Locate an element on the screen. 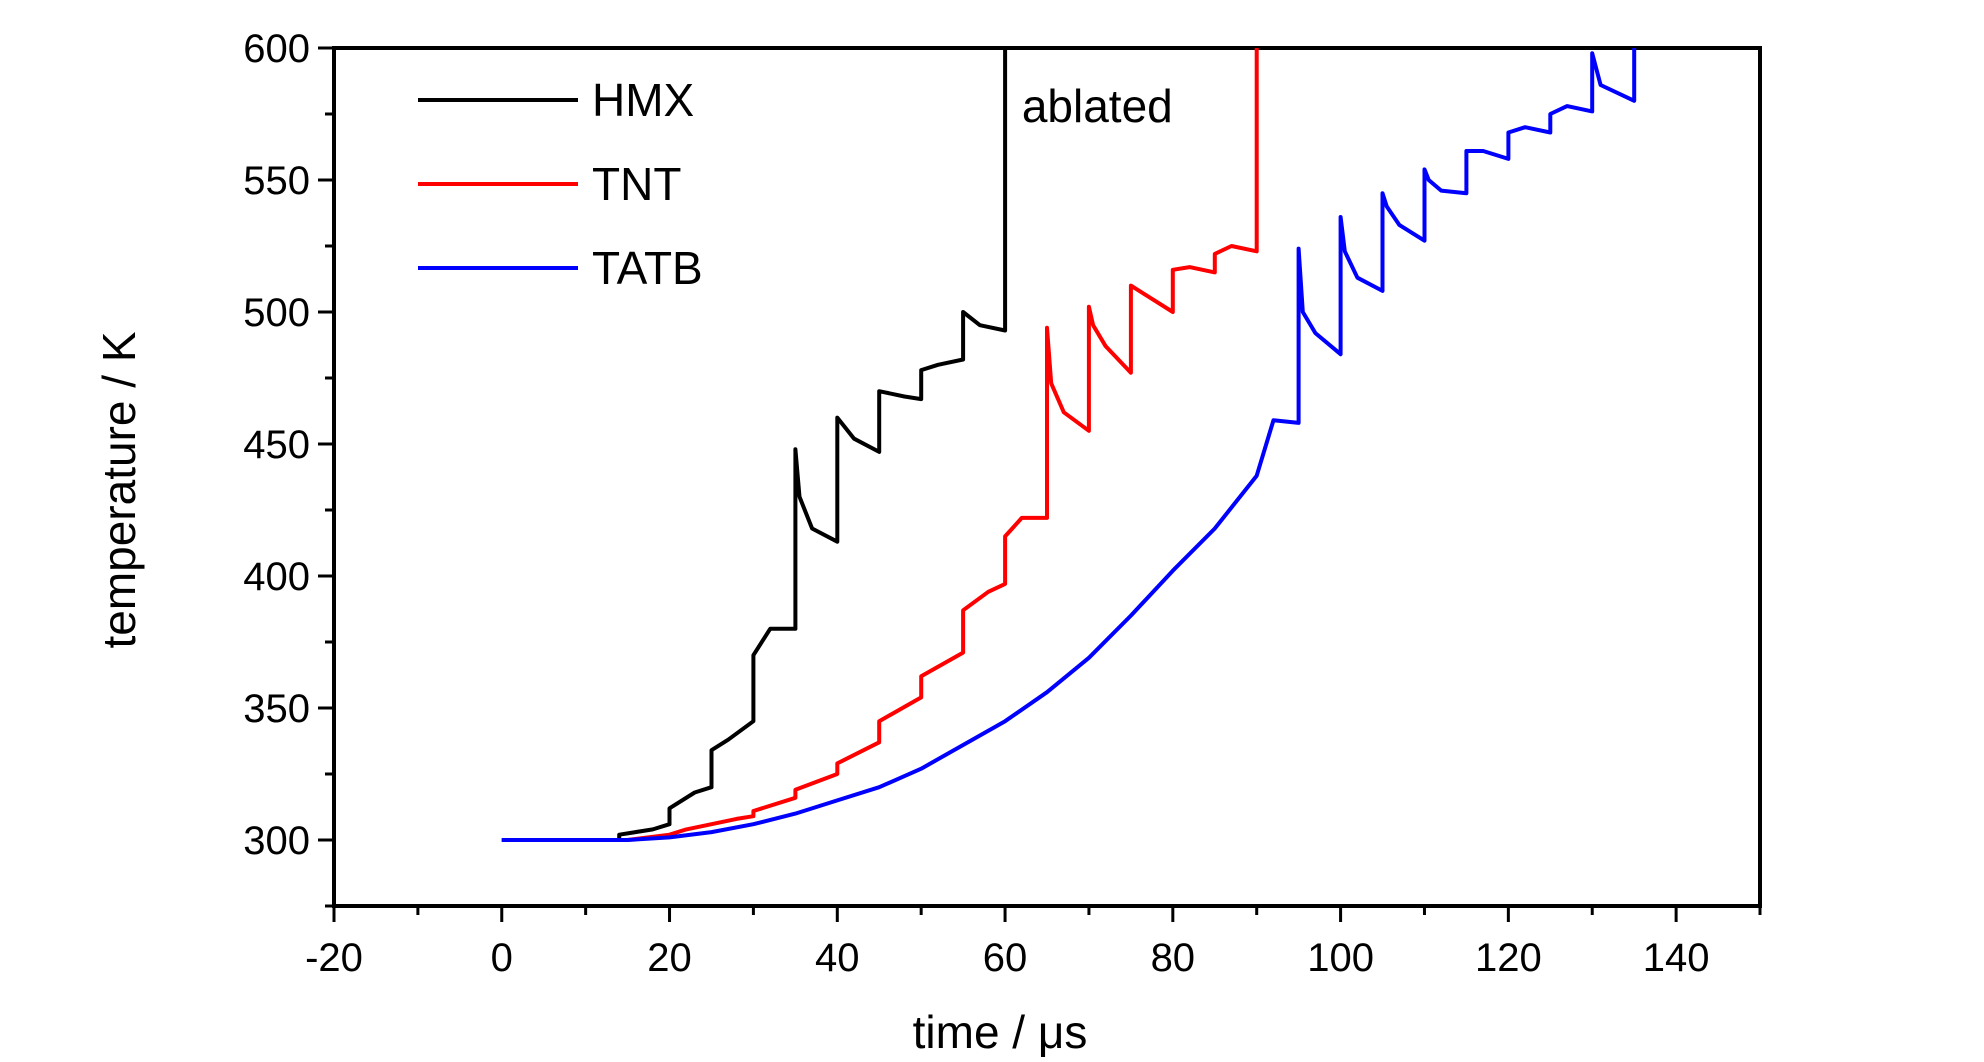  y-tick-label: 550 is located at coordinates (276, 181).